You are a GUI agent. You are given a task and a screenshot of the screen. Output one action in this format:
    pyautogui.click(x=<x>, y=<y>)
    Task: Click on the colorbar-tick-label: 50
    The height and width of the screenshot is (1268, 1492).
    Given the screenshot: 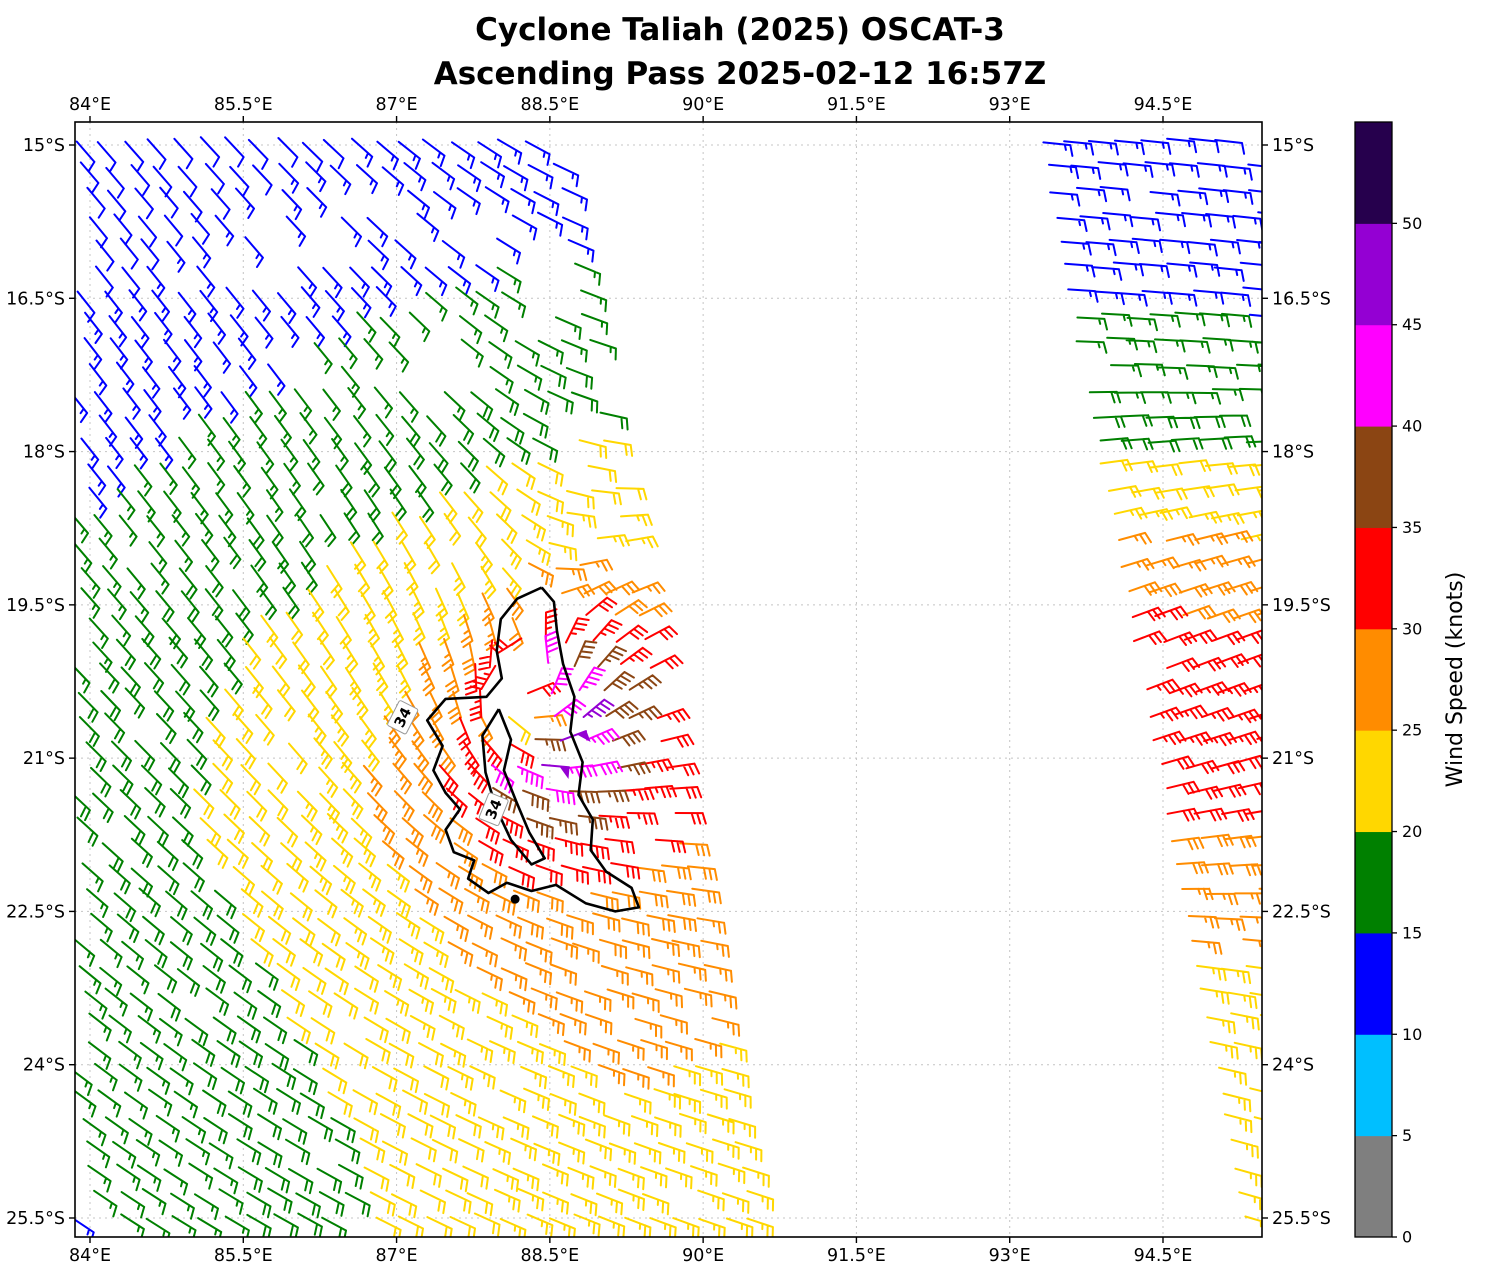 What is the action you would take?
    pyautogui.click(x=1412, y=223)
    